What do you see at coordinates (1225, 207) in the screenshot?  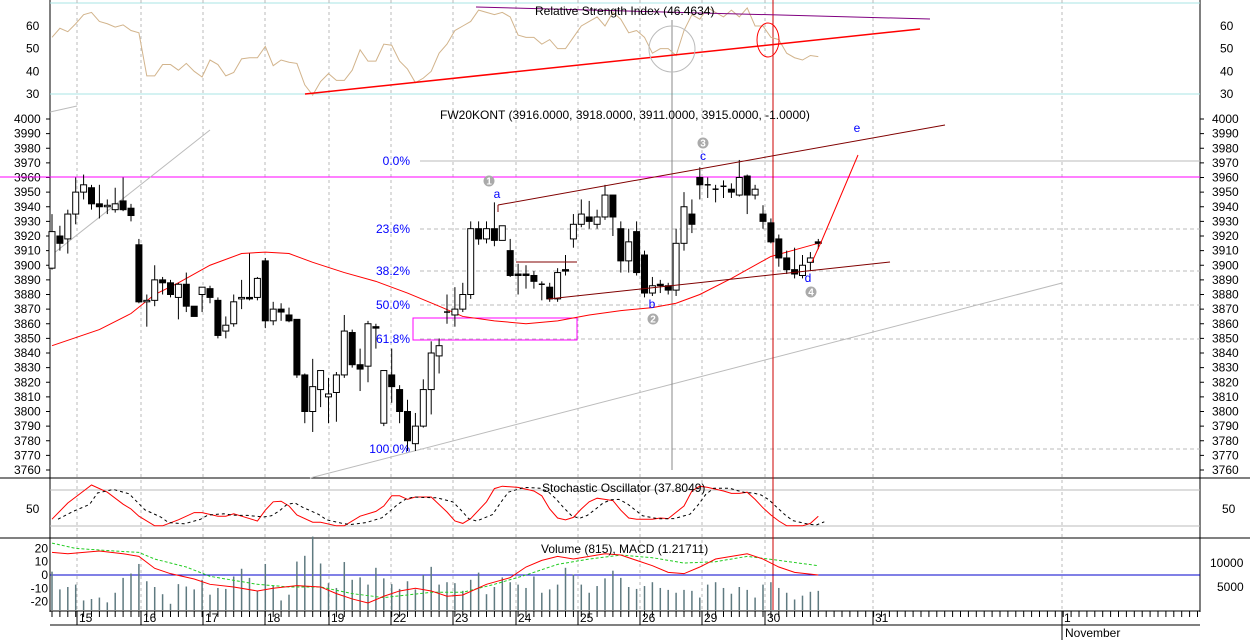 I see `price-tick-right: 3940` at bounding box center [1225, 207].